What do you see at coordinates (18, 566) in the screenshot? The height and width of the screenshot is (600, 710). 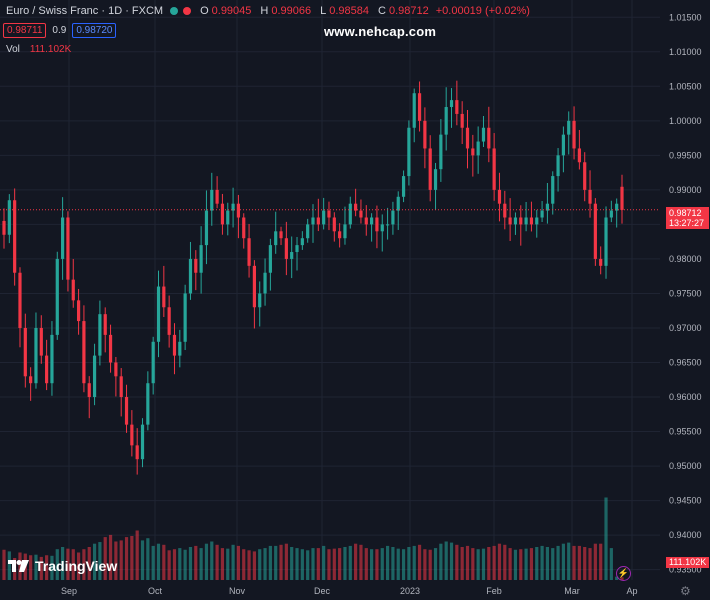 I see `tradingview-icon` at bounding box center [18, 566].